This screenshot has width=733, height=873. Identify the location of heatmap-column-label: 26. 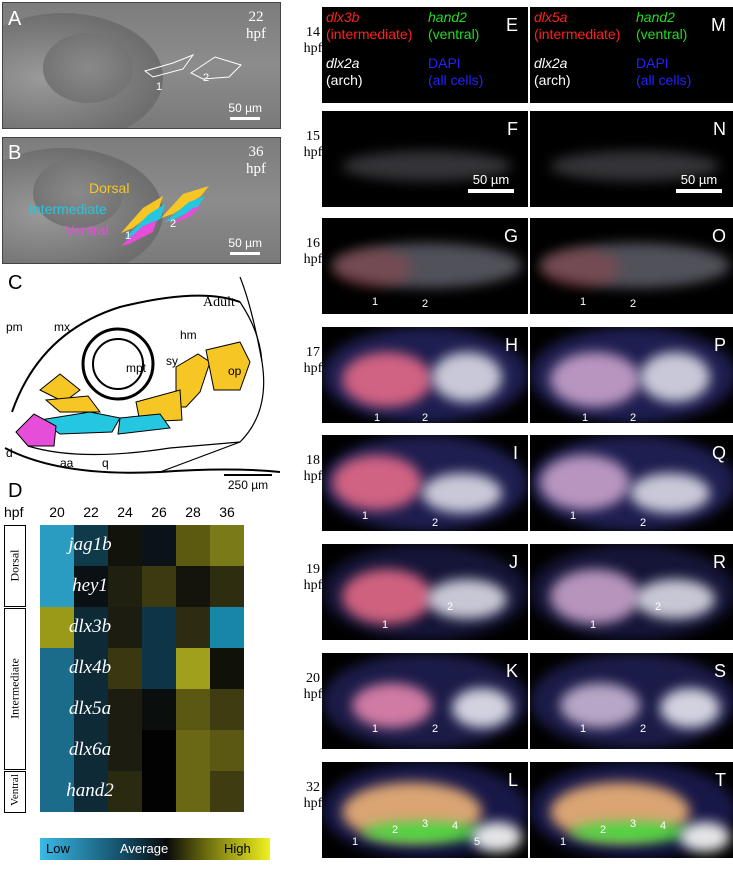
(159, 512).